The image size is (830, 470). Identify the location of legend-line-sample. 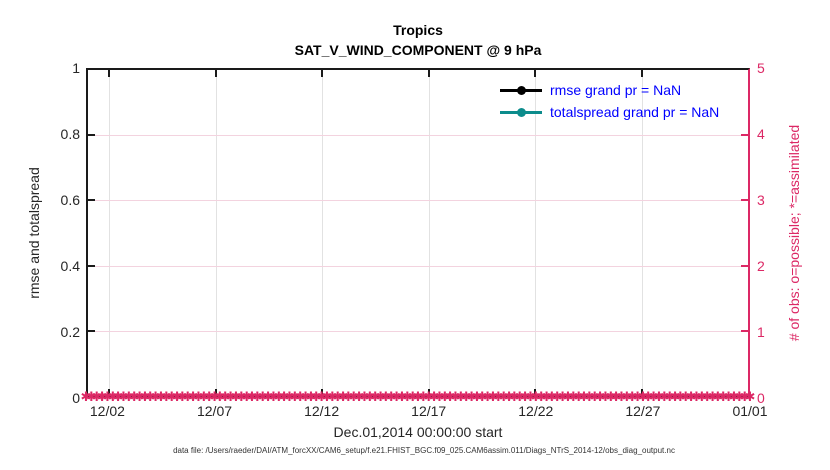
(521, 112).